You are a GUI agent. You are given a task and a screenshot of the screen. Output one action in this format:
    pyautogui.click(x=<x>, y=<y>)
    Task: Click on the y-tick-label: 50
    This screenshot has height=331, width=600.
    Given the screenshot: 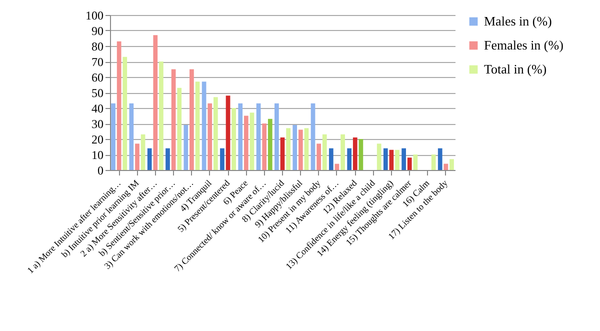 What is the action you would take?
    pyautogui.click(x=98, y=93)
    